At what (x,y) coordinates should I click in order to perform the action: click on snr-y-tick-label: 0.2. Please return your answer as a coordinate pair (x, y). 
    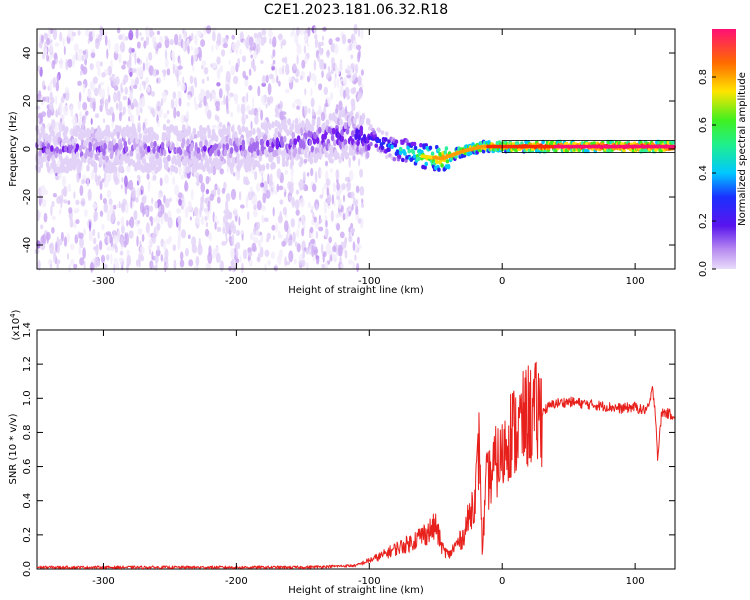
    Looking at the image, I should click on (27, 535).